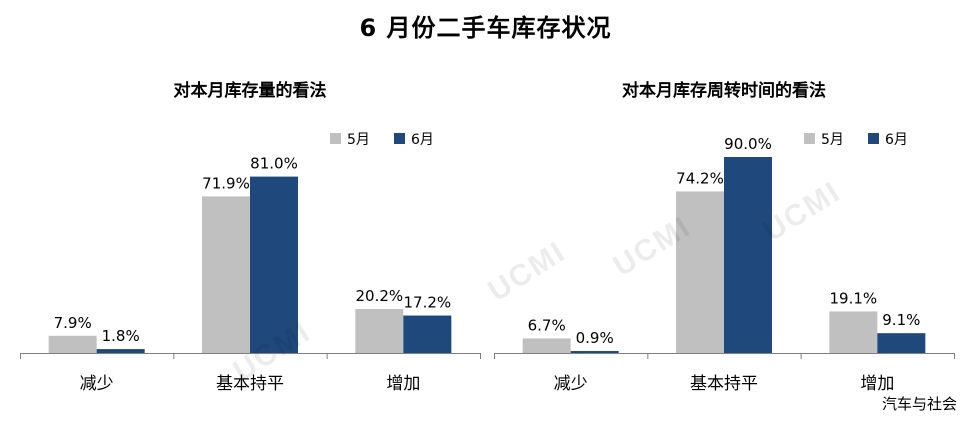 This screenshot has height=422, width=971. Describe the element at coordinates (724, 91) in the screenshot. I see `chart-title: 对本月库存周转时间的看法` at that location.